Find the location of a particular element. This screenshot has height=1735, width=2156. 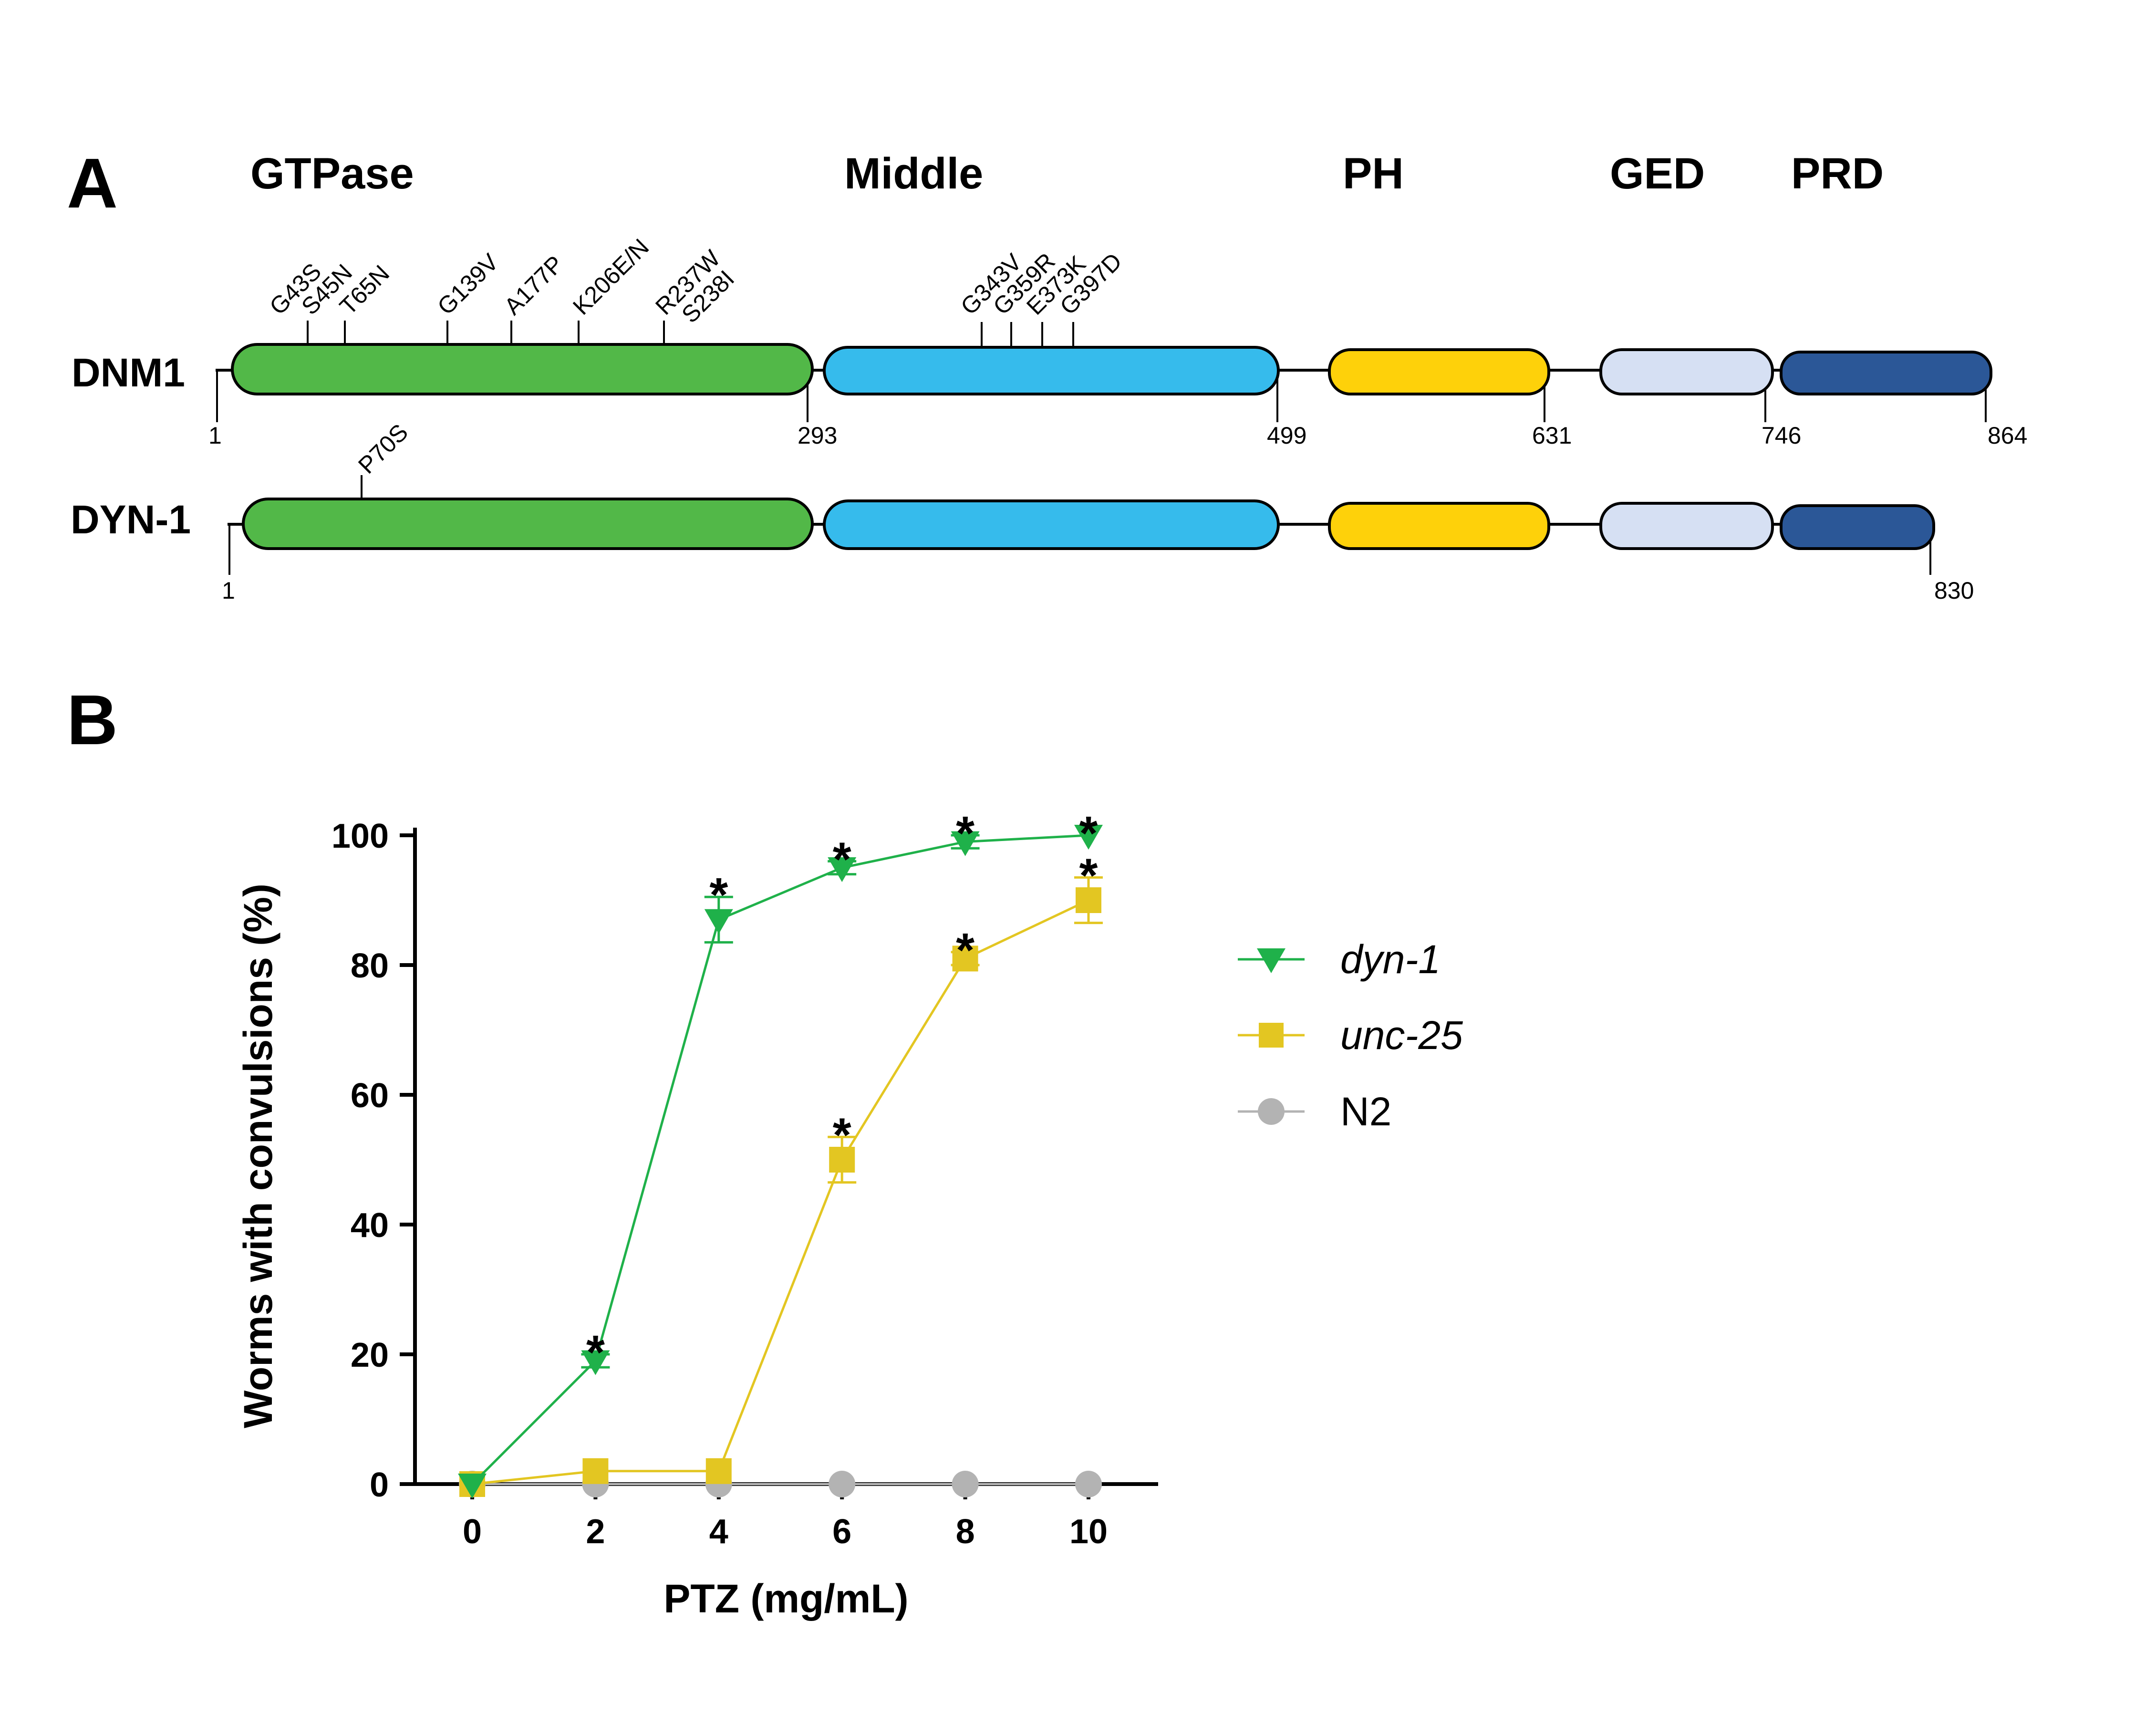

significance-markers: *** * **** is located at coordinates (842, 1093).